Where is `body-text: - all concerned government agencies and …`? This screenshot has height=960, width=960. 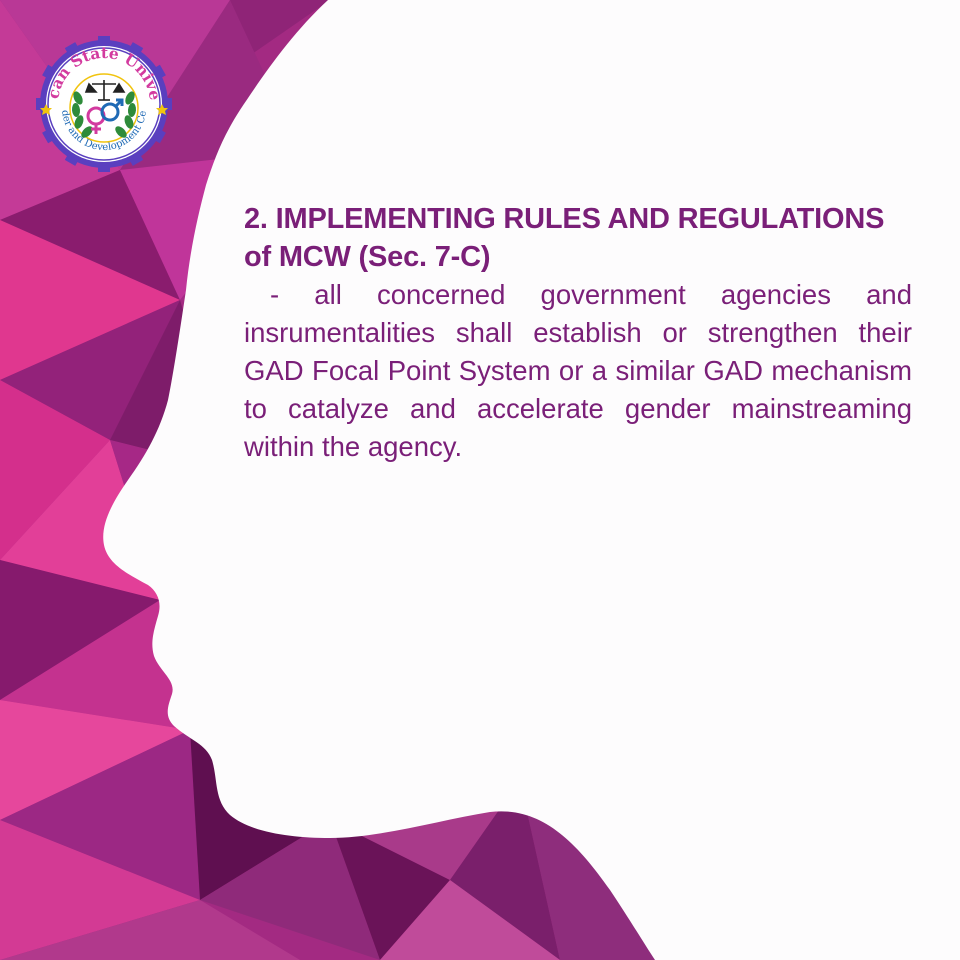 body-text: - all concerned government agencies and … is located at coordinates (578, 370).